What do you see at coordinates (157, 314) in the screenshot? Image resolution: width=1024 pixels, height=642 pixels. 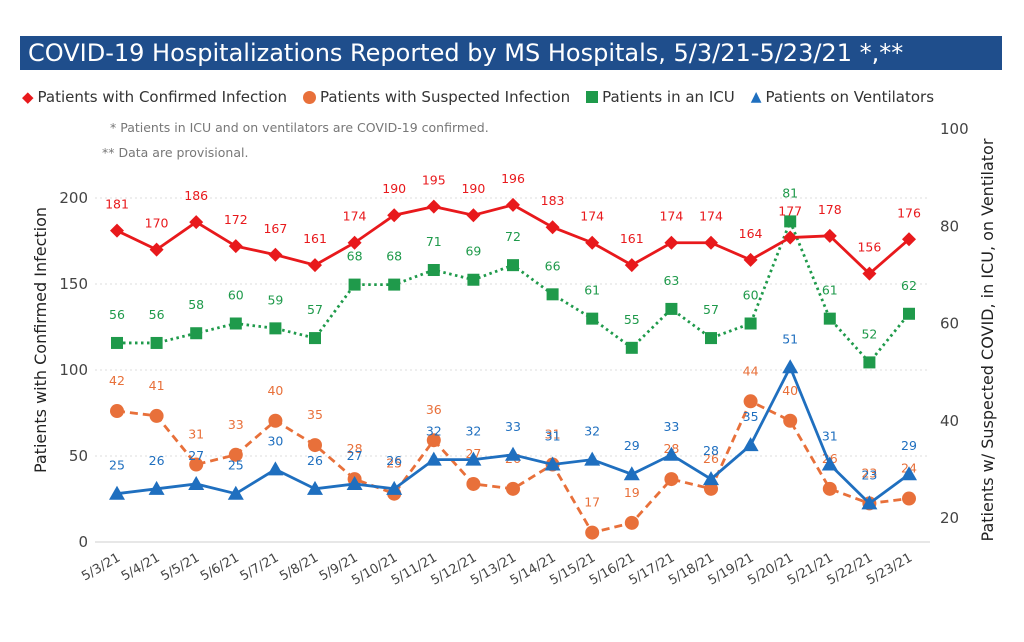 I see `data-label: 56` at bounding box center [157, 314].